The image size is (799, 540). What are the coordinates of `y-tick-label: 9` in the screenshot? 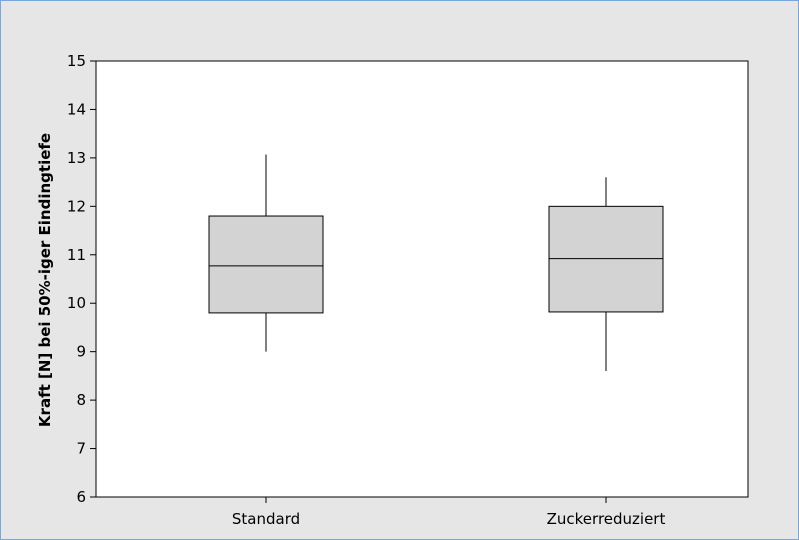 It's located at (81, 352).